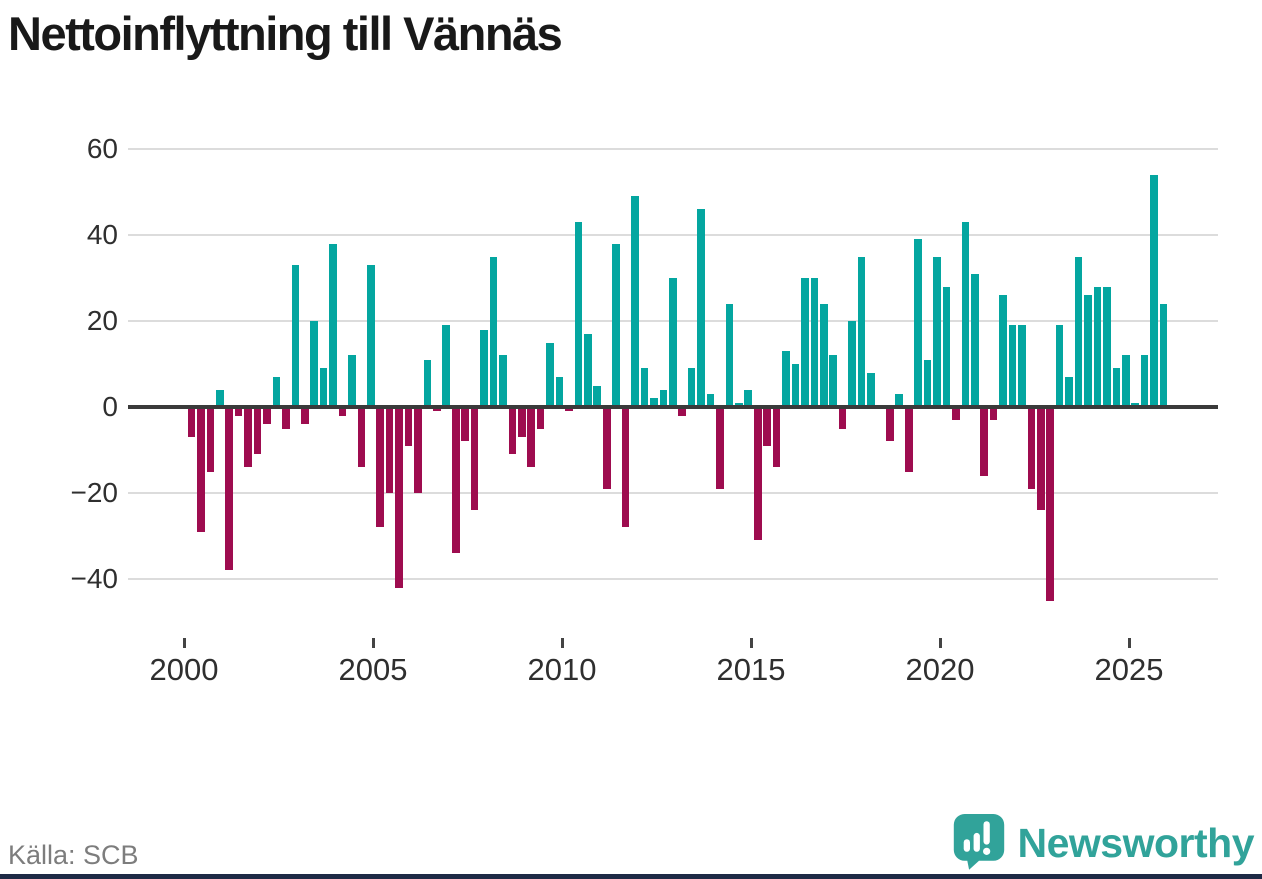 Image resolution: width=1262 pixels, height=879 pixels. What do you see at coordinates (682, 411) in the screenshot?
I see `bar-2013-q1` at bounding box center [682, 411].